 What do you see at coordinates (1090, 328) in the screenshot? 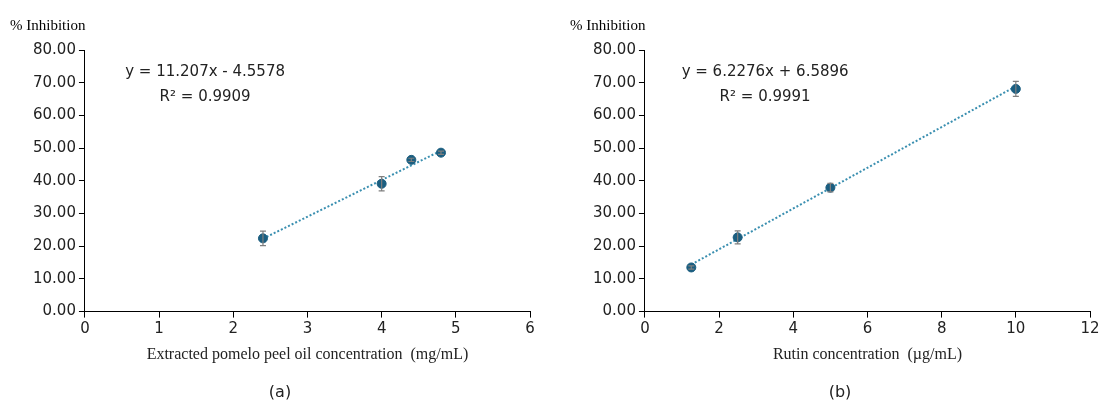
I see `x-tick-label: 12` at bounding box center [1090, 328].